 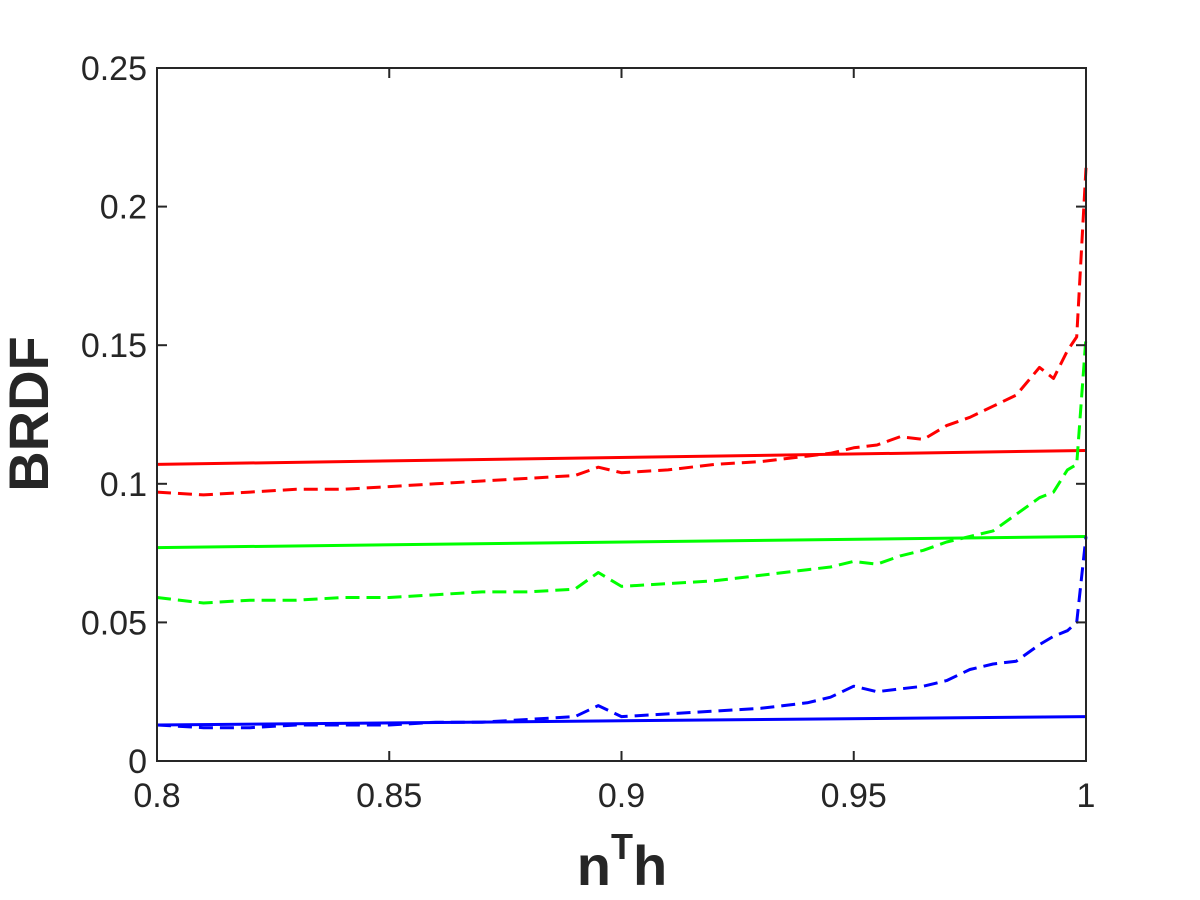 I want to click on x-tick-label: 0.8, so click(x=156, y=796).